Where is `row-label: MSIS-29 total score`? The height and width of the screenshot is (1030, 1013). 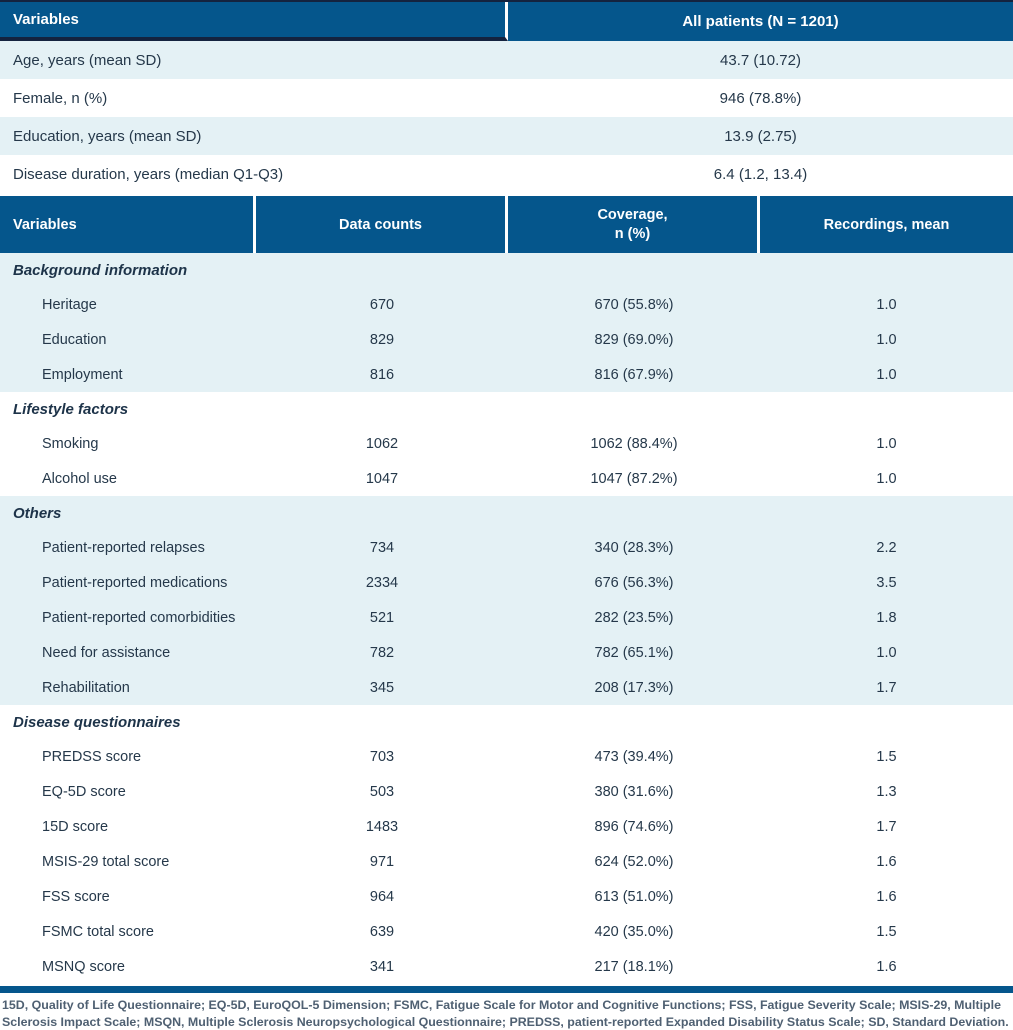
row-label: MSIS-29 total score is located at coordinates (106, 861).